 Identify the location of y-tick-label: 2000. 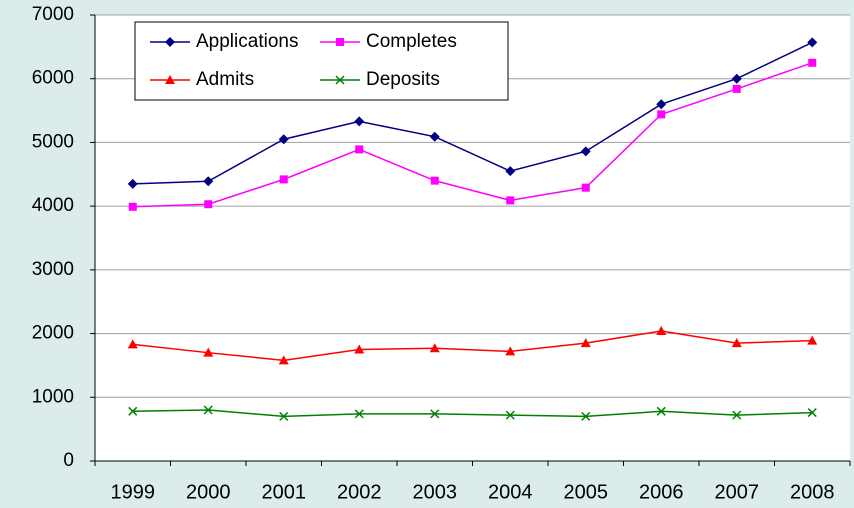
(53, 333).